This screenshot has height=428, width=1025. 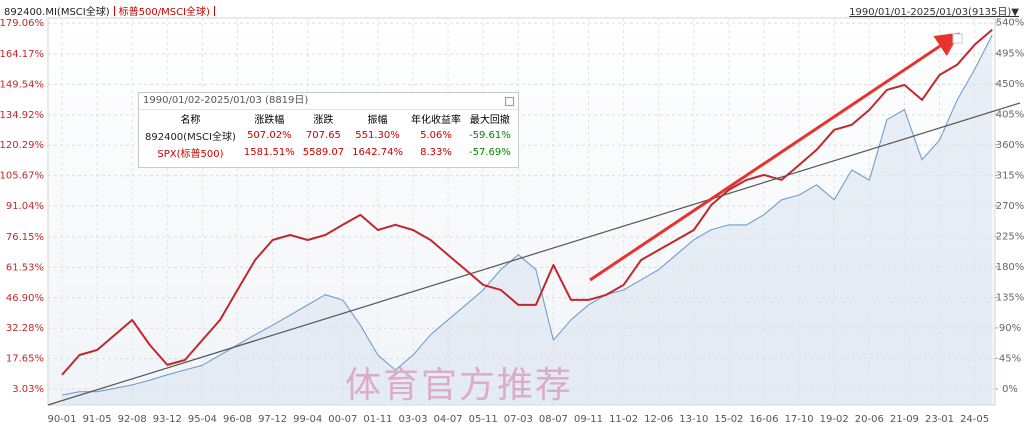 I want to click on x-tick-label: 12-06, so click(x=658, y=419).